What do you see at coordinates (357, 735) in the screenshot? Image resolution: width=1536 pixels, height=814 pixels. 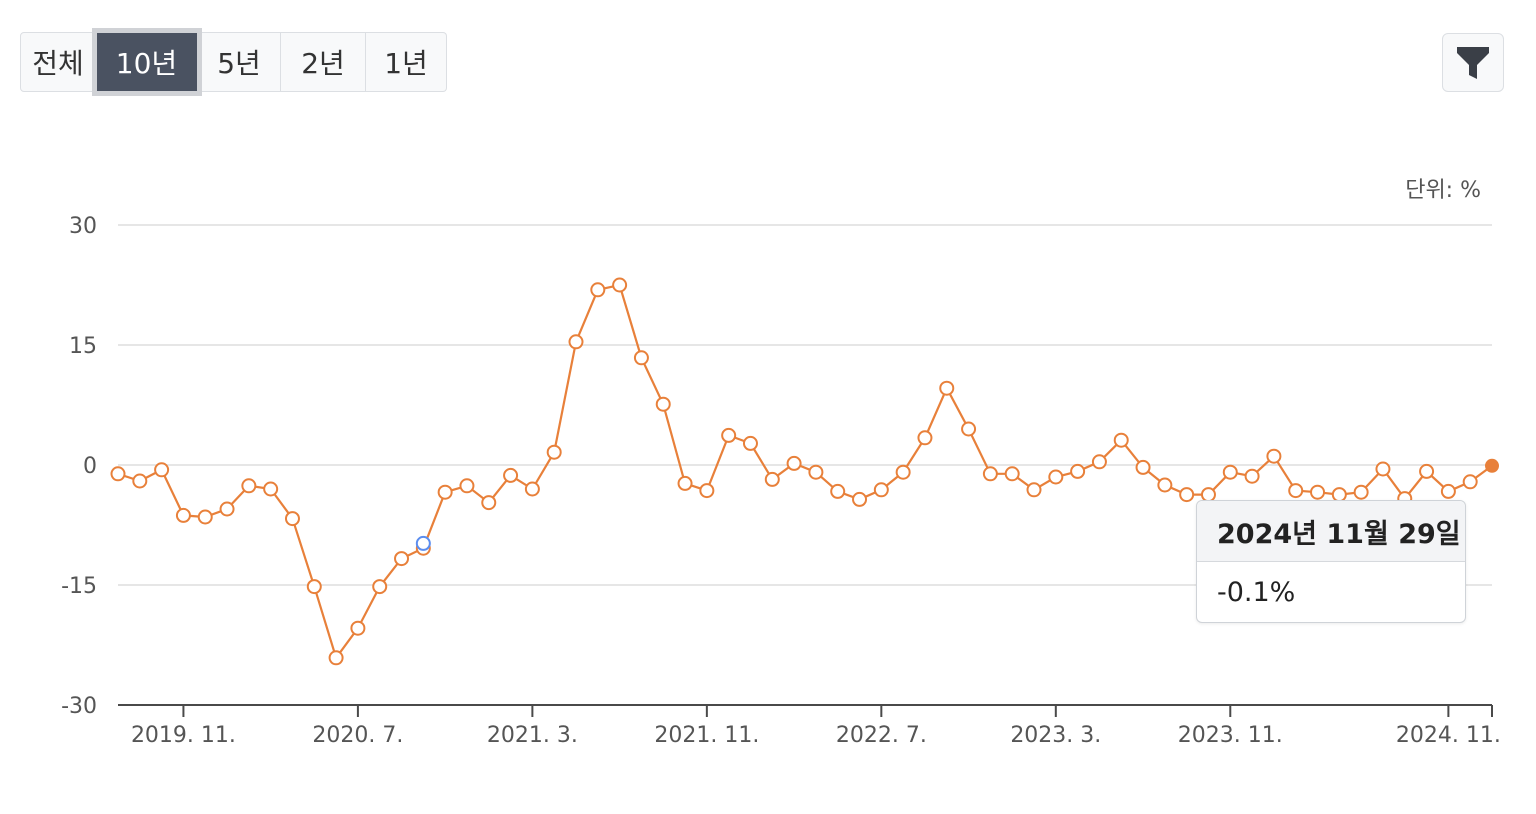 I see `x-tick-label: 2020. 7.` at bounding box center [357, 735].